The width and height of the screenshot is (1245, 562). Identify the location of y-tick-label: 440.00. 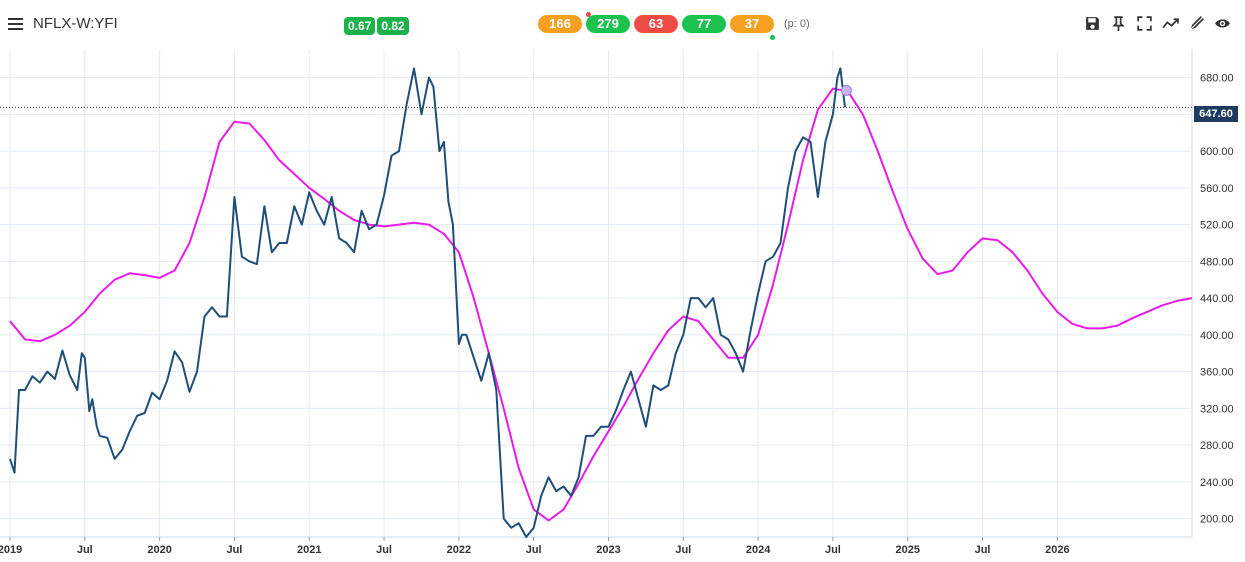
(1217, 299).